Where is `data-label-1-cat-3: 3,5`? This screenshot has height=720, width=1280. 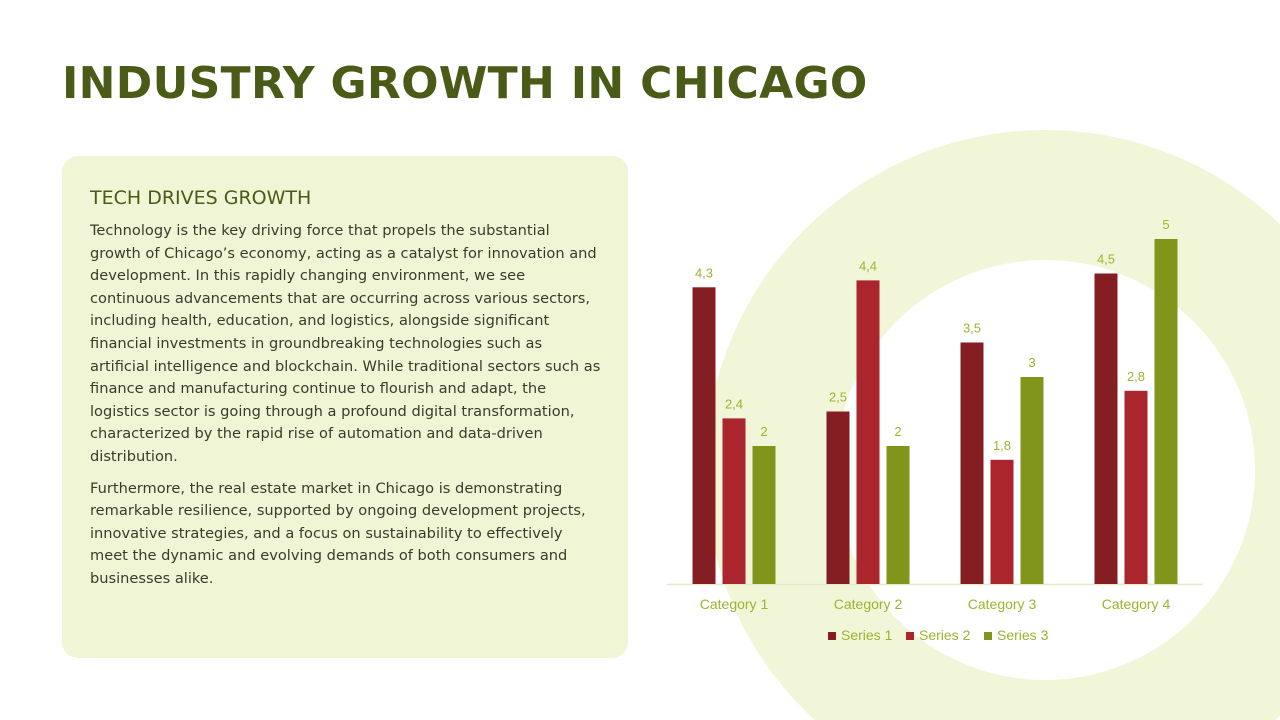 data-label-1-cat-3: 3,5 is located at coordinates (972, 328).